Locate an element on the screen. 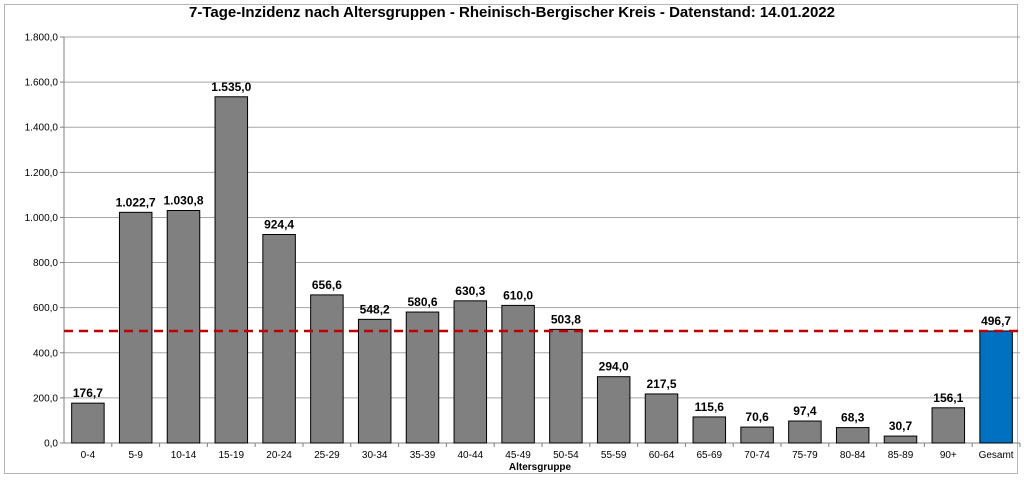  x-tick-label: 25-29 is located at coordinates (327, 455).